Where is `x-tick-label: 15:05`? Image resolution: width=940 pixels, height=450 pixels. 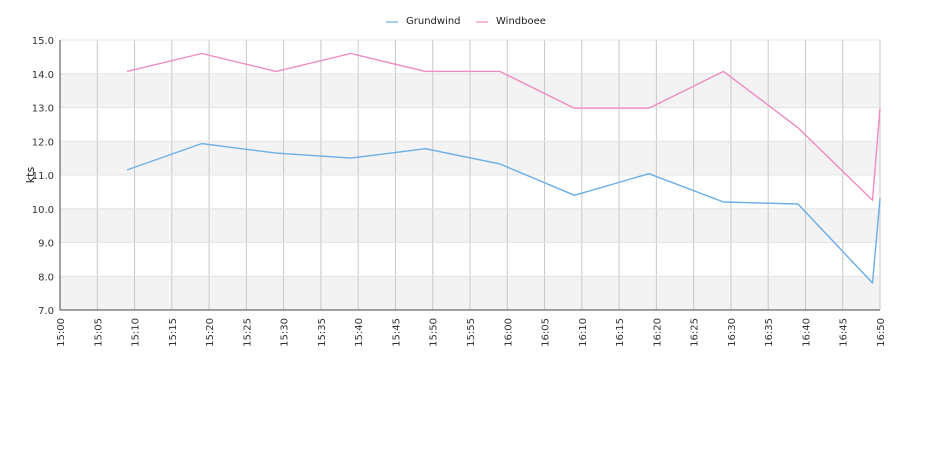
x-tick-label: 15:05 is located at coordinates (98, 332).